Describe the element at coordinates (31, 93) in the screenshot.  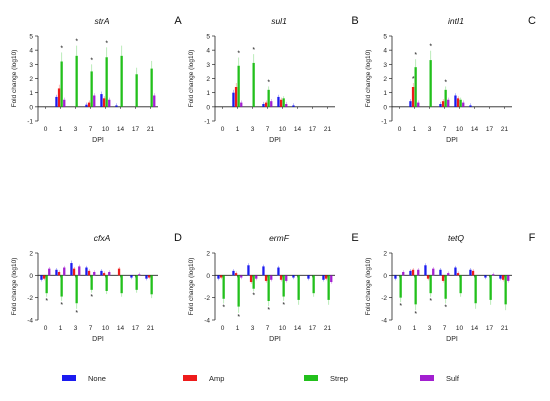
I see `y-tick-label: 1` at that location.